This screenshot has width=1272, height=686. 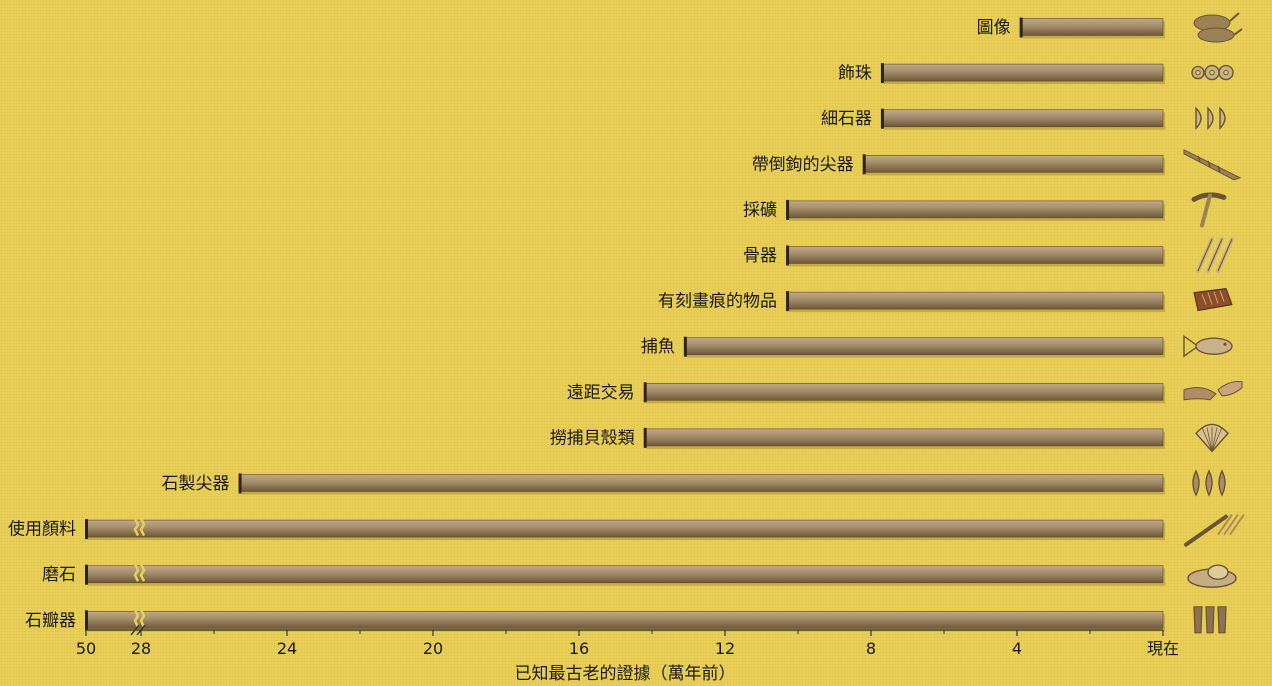 What do you see at coordinates (1213, 300) in the screenshot?
I see `engraved-ochre-icon` at bounding box center [1213, 300].